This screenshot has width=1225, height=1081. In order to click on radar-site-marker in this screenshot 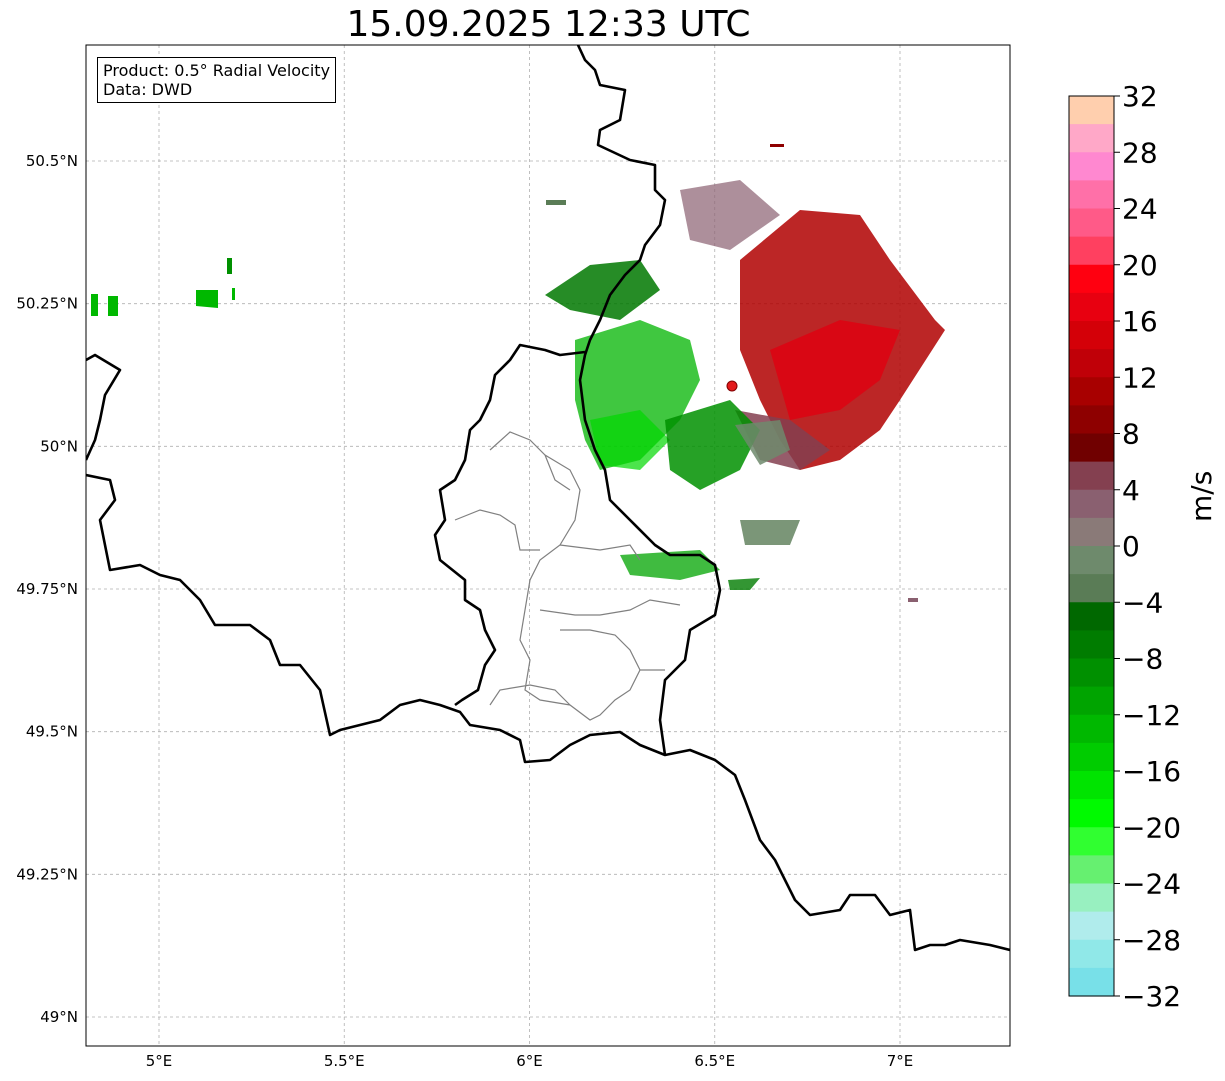, I will do `click(732, 386)`.